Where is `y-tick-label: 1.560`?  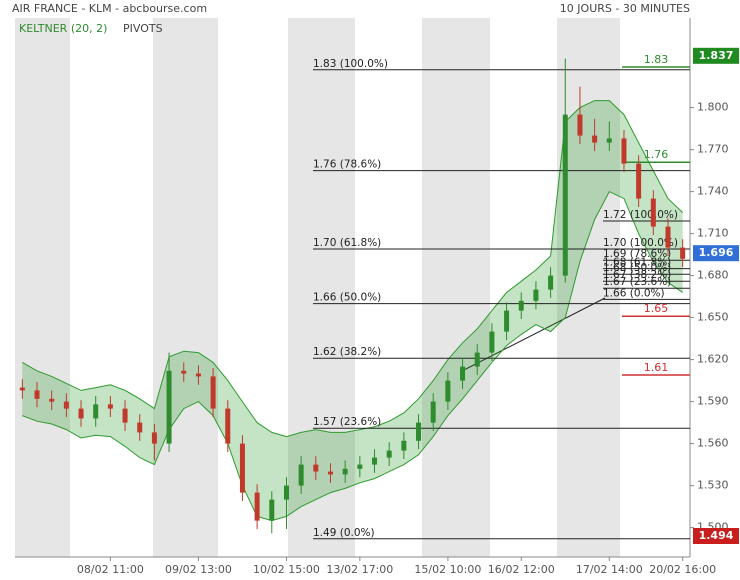
y-tick-label: 1.560 is located at coordinates (713, 443).